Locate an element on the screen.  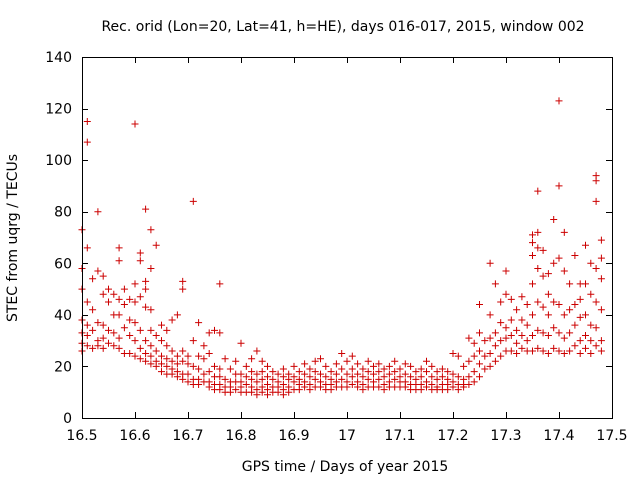
x-tick-label: 17.3 is located at coordinates (505, 436).